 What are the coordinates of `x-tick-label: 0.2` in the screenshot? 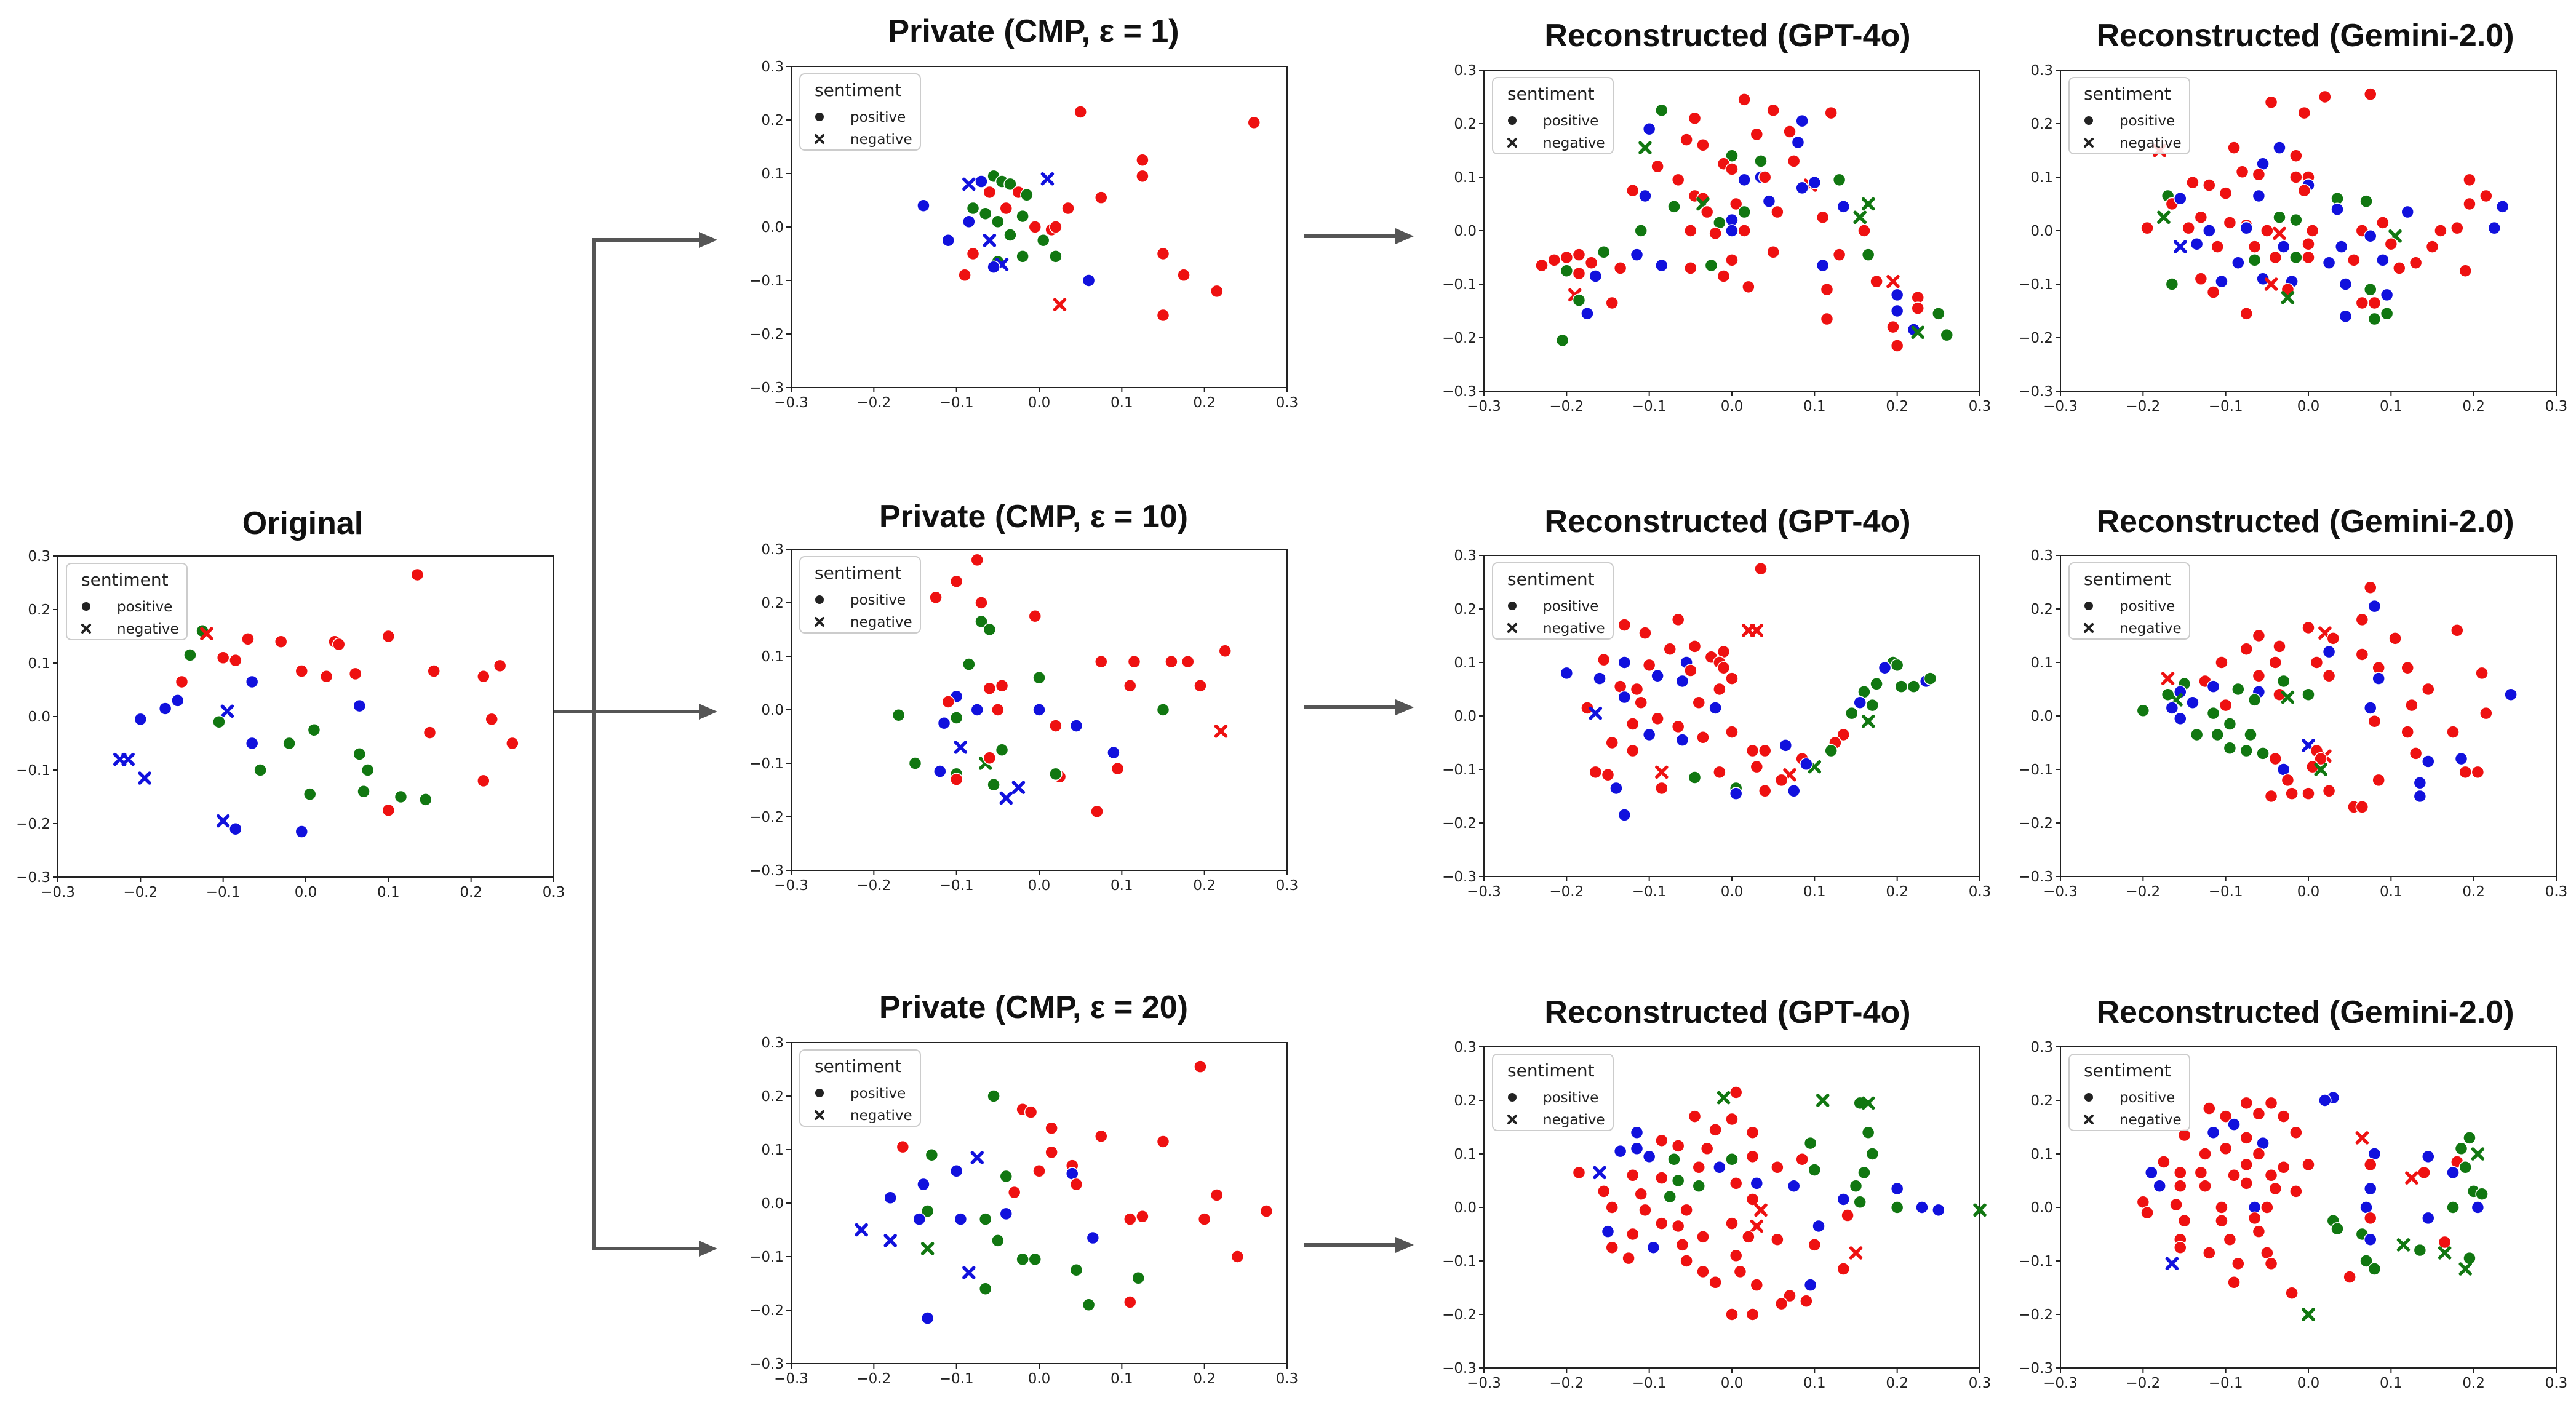 It's located at (1897, 892).